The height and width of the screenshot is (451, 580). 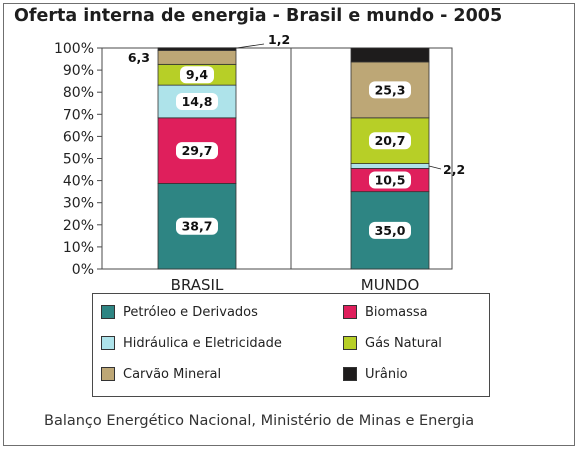 I want to click on data-label: 38,7, so click(x=197, y=226).